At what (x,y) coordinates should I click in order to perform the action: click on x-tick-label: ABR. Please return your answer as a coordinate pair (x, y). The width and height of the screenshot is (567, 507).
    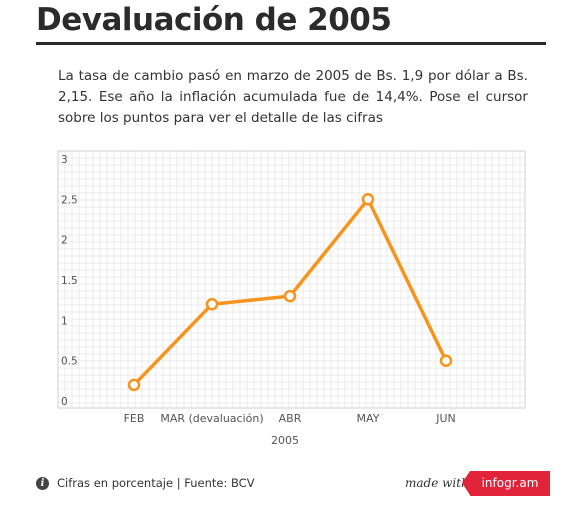
    Looking at the image, I should click on (290, 418).